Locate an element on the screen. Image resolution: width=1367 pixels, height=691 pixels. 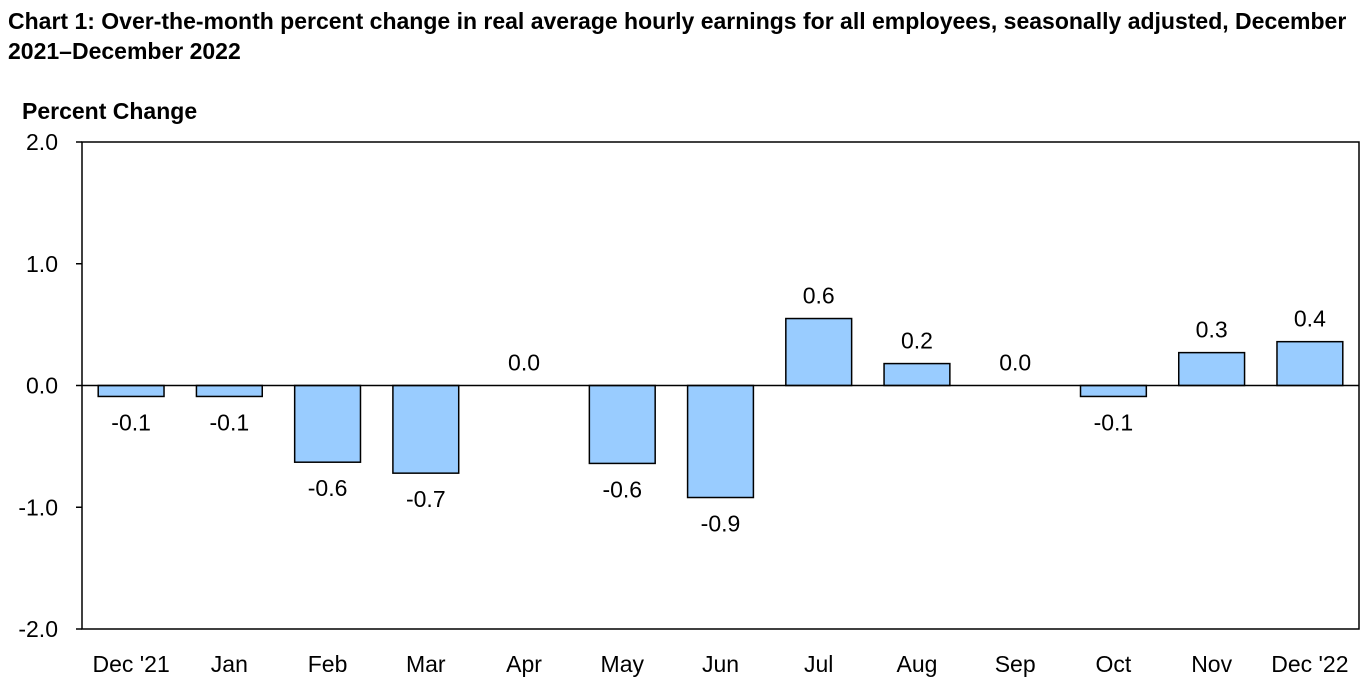
data-label: 0.2 is located at coordinates (917, 341).